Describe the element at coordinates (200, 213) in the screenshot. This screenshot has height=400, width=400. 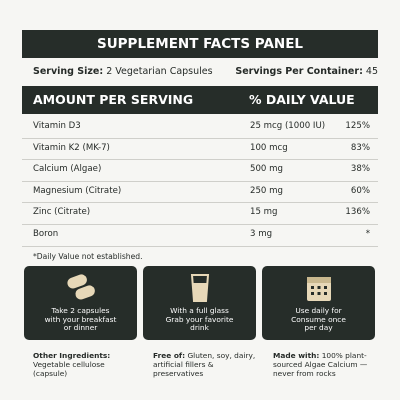
I see `table-row: Zinc (Citrate) 15 mg 136%` at that location.